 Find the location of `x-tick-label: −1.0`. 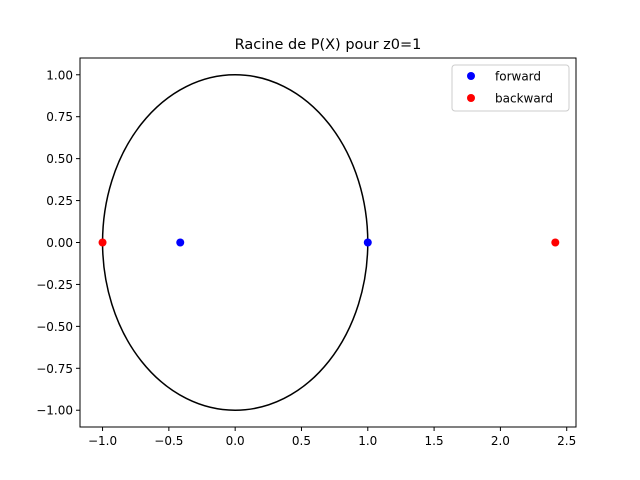

x-tick-label: −1.0 is located at coordinates (102, 441).